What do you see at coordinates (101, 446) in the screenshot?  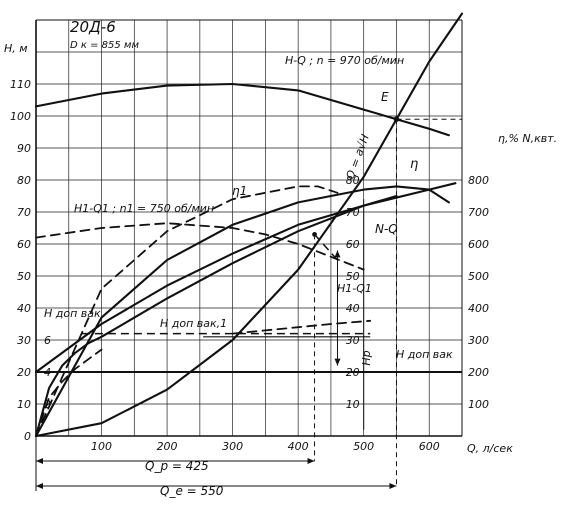 I see `x-tick-label: 100` at bounding box center [101, 446].